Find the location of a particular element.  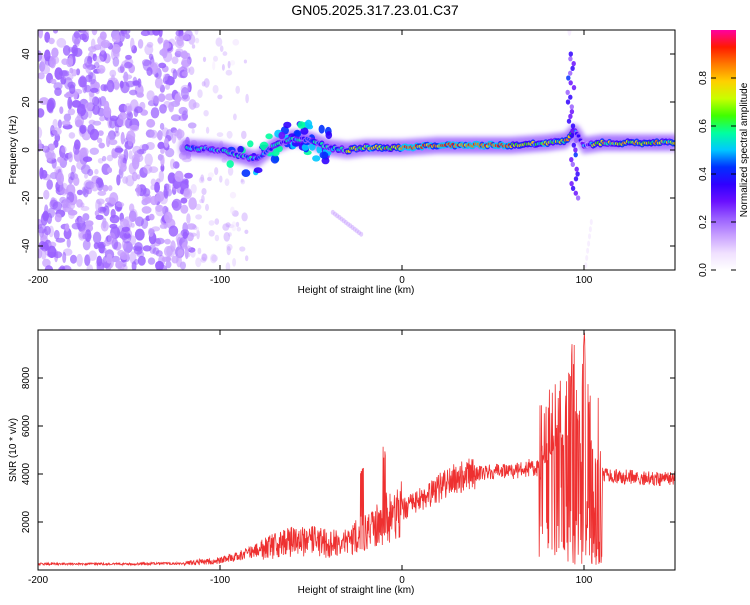

spectrogram-streak is located at coordinates (569, 33).